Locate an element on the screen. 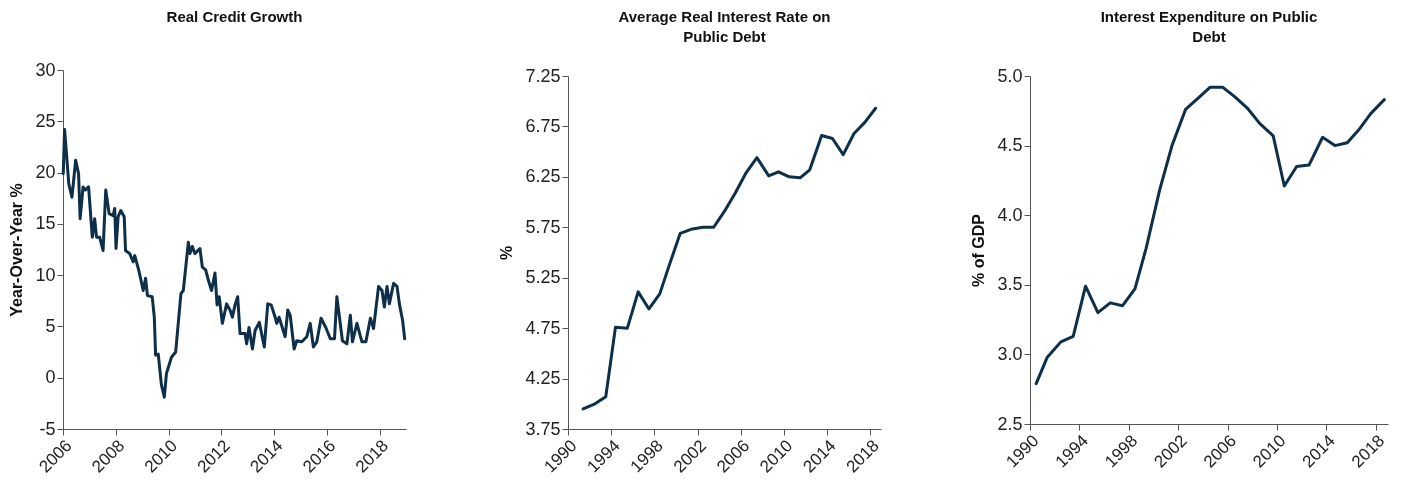 Image resolution: width=1409 pixels, height=493 pixels. y-tick-label: 2.5 is located at coordinates (1010, 423).